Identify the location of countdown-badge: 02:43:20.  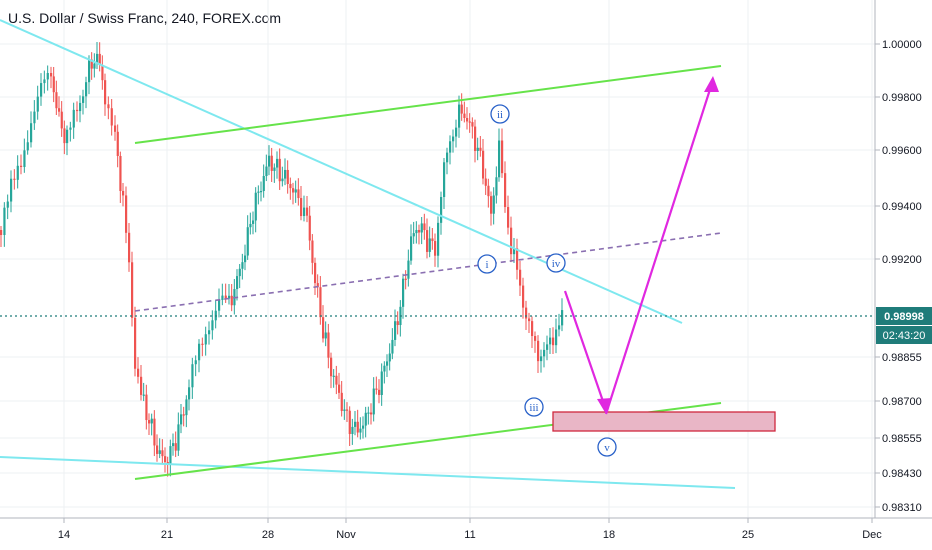
(904, 335).